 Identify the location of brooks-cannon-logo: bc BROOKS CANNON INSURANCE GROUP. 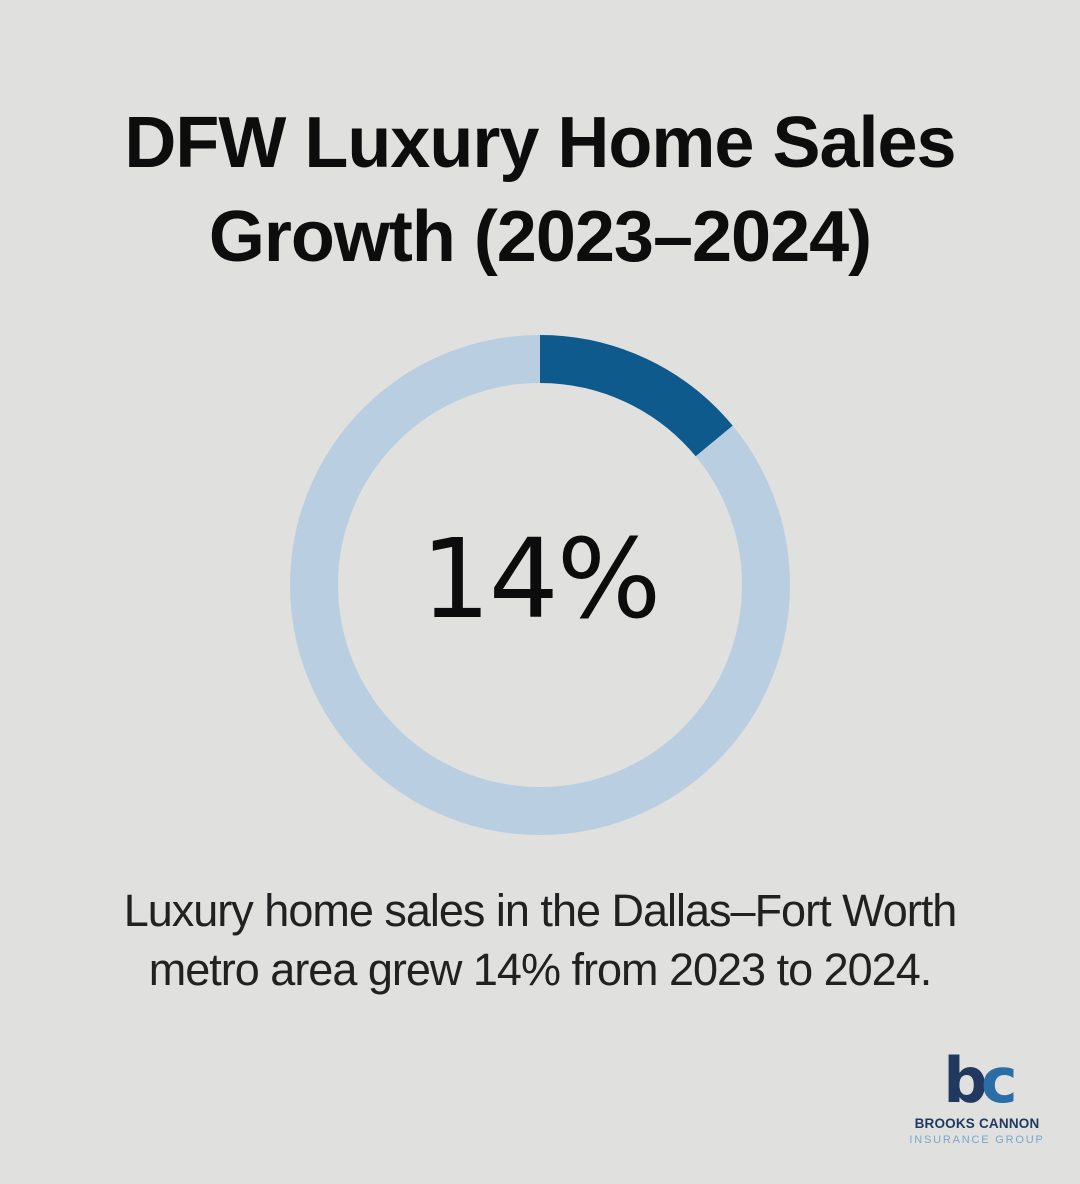
(977, 1097).